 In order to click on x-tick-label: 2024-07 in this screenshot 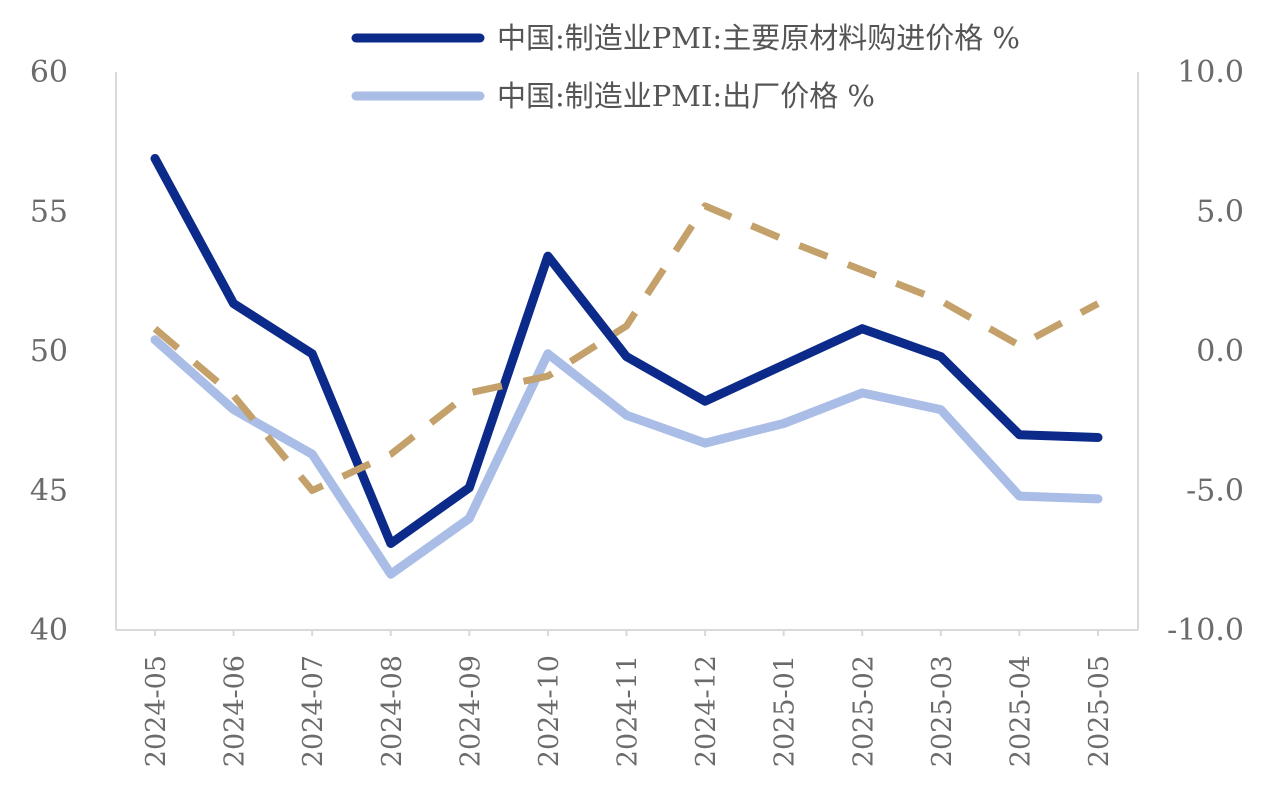, I will do `click(313, 711)`.